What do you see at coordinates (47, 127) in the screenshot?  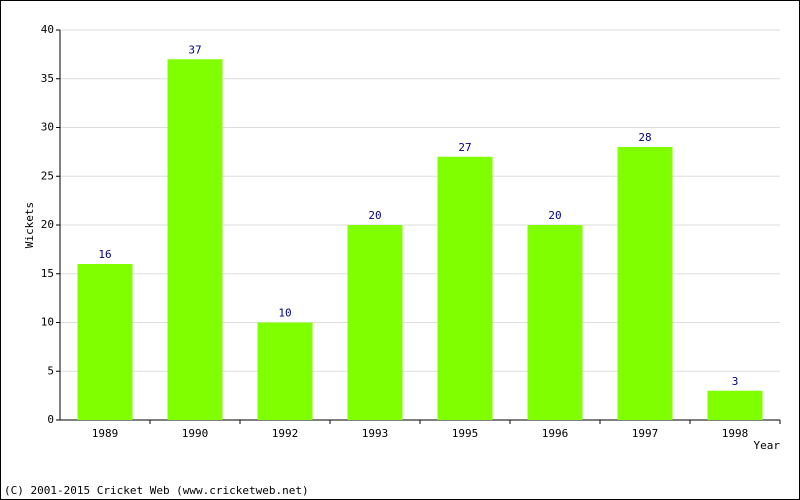 I see `y-tick-label: 30` at bounding box center [47, 127].